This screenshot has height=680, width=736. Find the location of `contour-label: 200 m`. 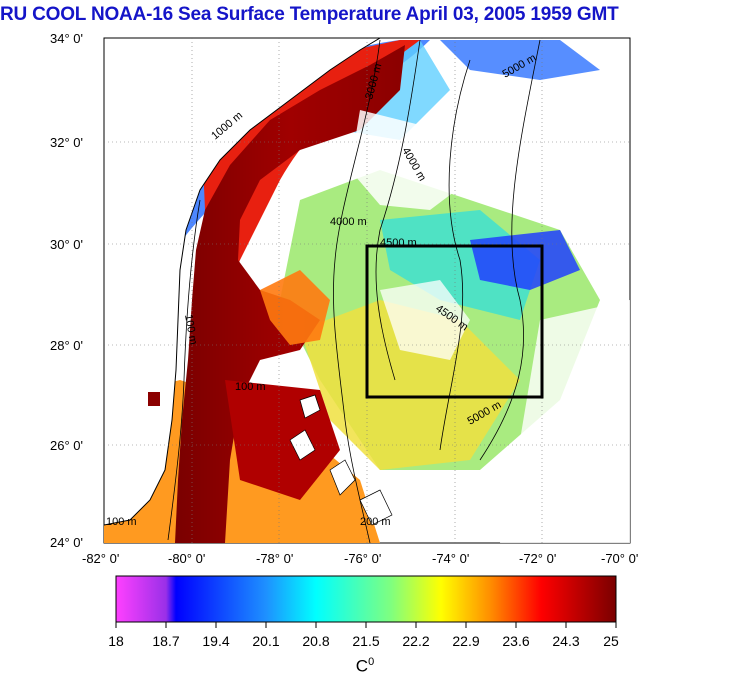

contour-label: 200 m is located at coordinates (375, 522).